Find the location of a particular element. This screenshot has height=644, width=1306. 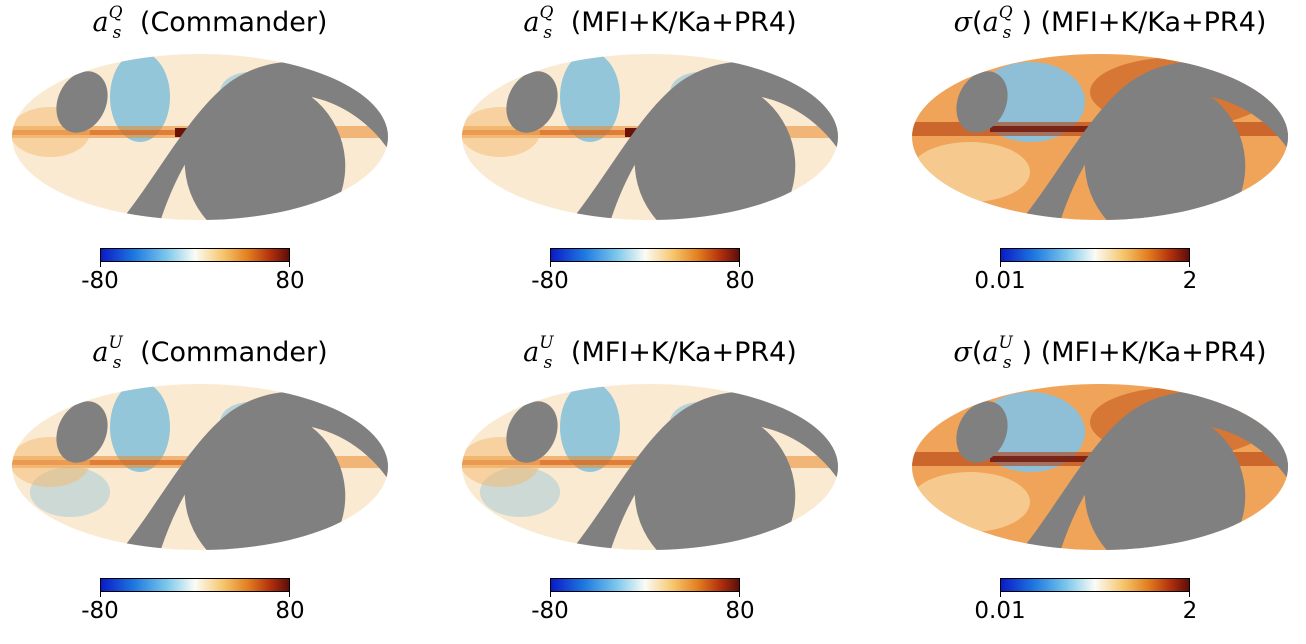

panel-title: aUs (Commander) is located at coordinates (210, 354).